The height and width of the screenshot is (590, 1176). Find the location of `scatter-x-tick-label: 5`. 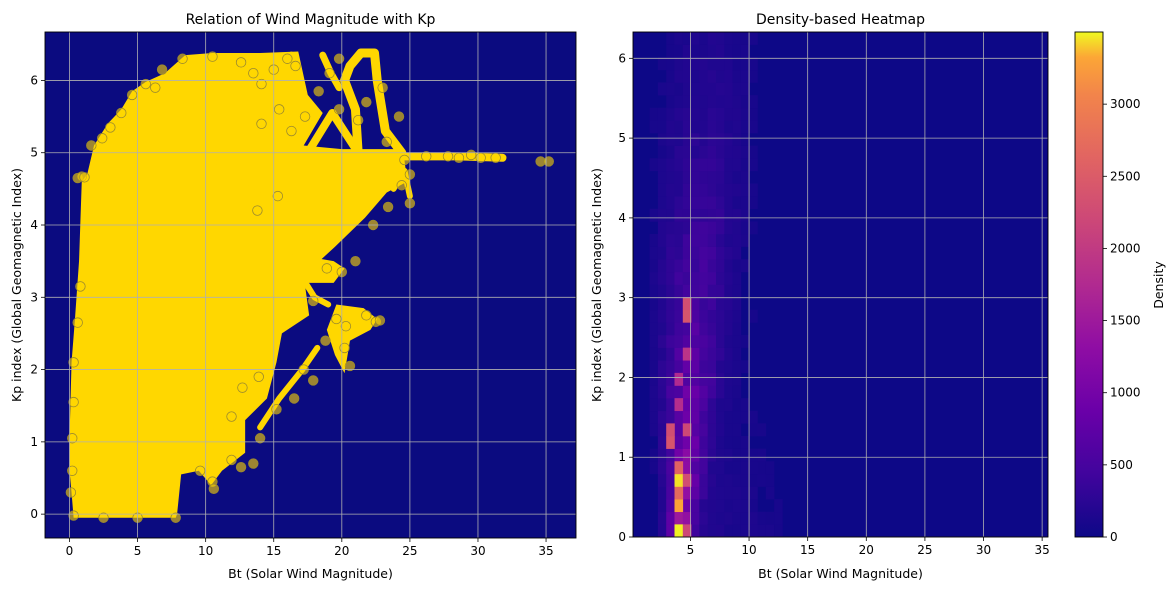

scatter-x-tick-label: 5 is located at coordinates (138, 551).